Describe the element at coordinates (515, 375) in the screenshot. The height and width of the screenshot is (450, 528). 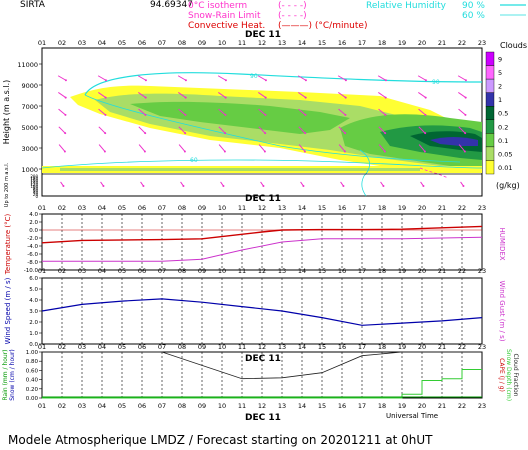
I see `cloud-fraction-ylabel: Cloud Fraction` at that location.